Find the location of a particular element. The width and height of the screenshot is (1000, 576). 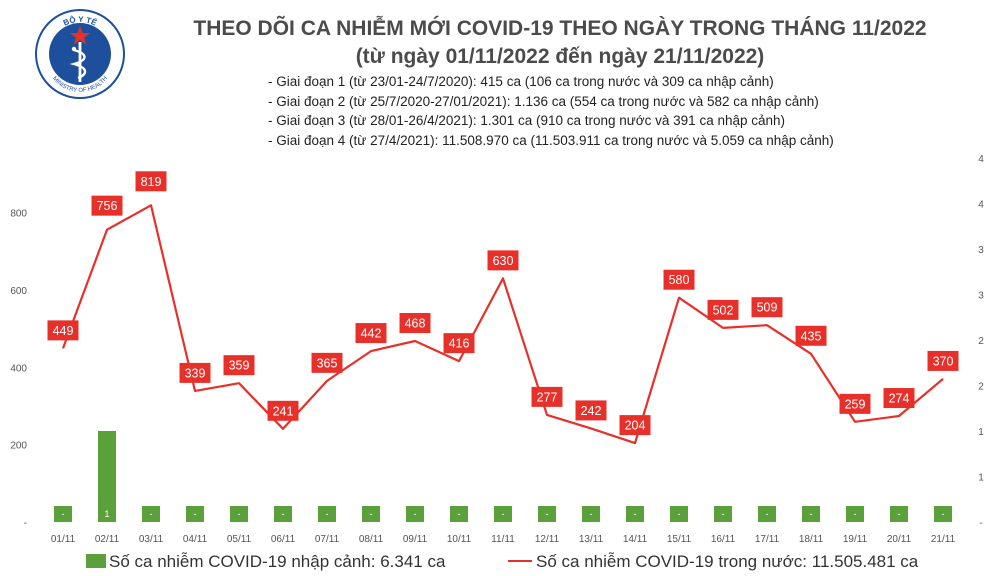

legend-line-swatch is located at coordinates (520, 561).